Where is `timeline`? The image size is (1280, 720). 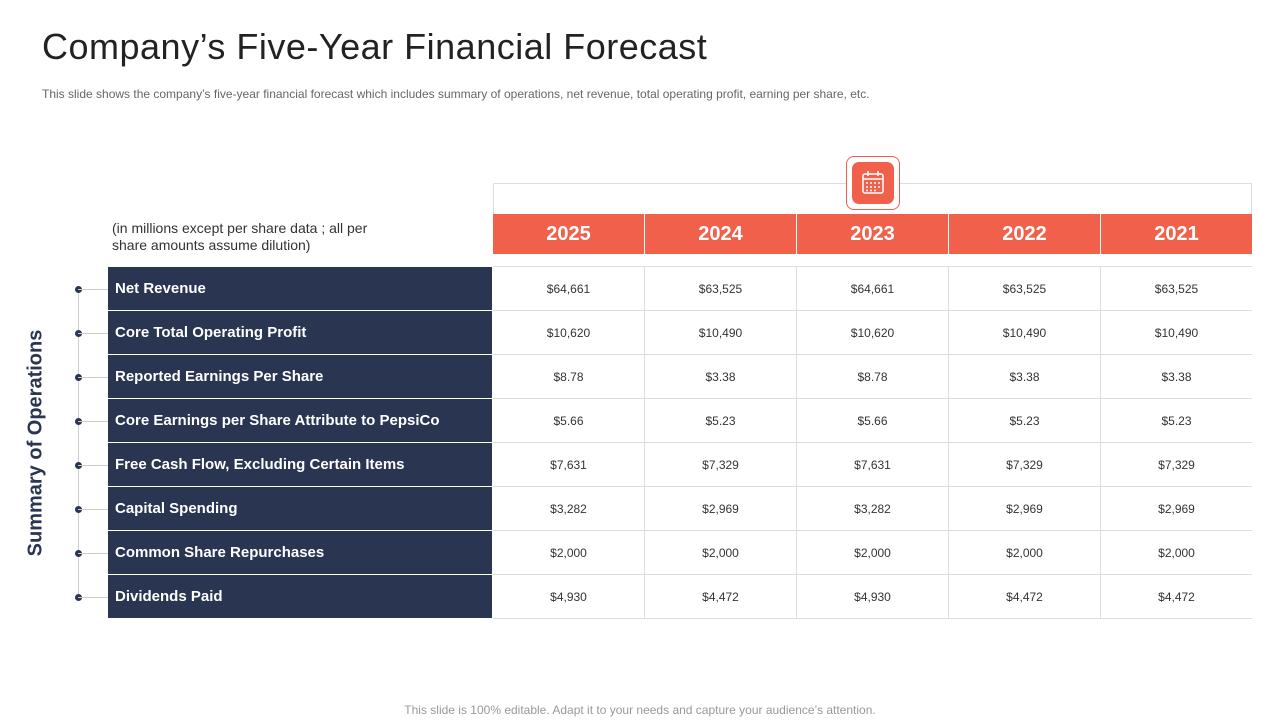
timeline is located at coordinates (78, 443).